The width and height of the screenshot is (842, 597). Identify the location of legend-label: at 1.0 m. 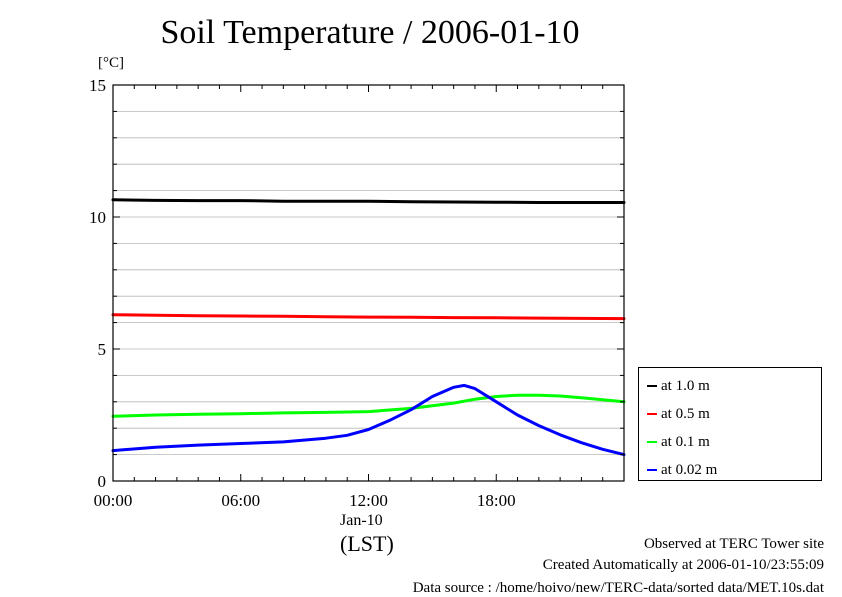
(685, 385).